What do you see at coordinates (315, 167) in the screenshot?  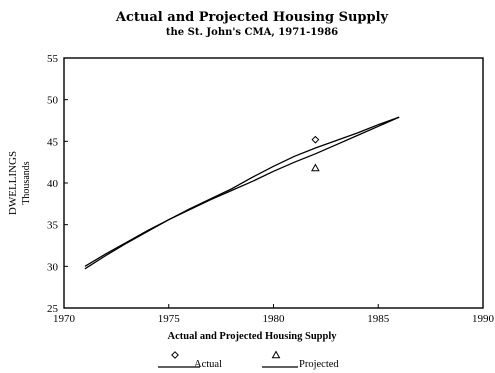 I see `series-marker-projected` at bounding box center [315, 167].